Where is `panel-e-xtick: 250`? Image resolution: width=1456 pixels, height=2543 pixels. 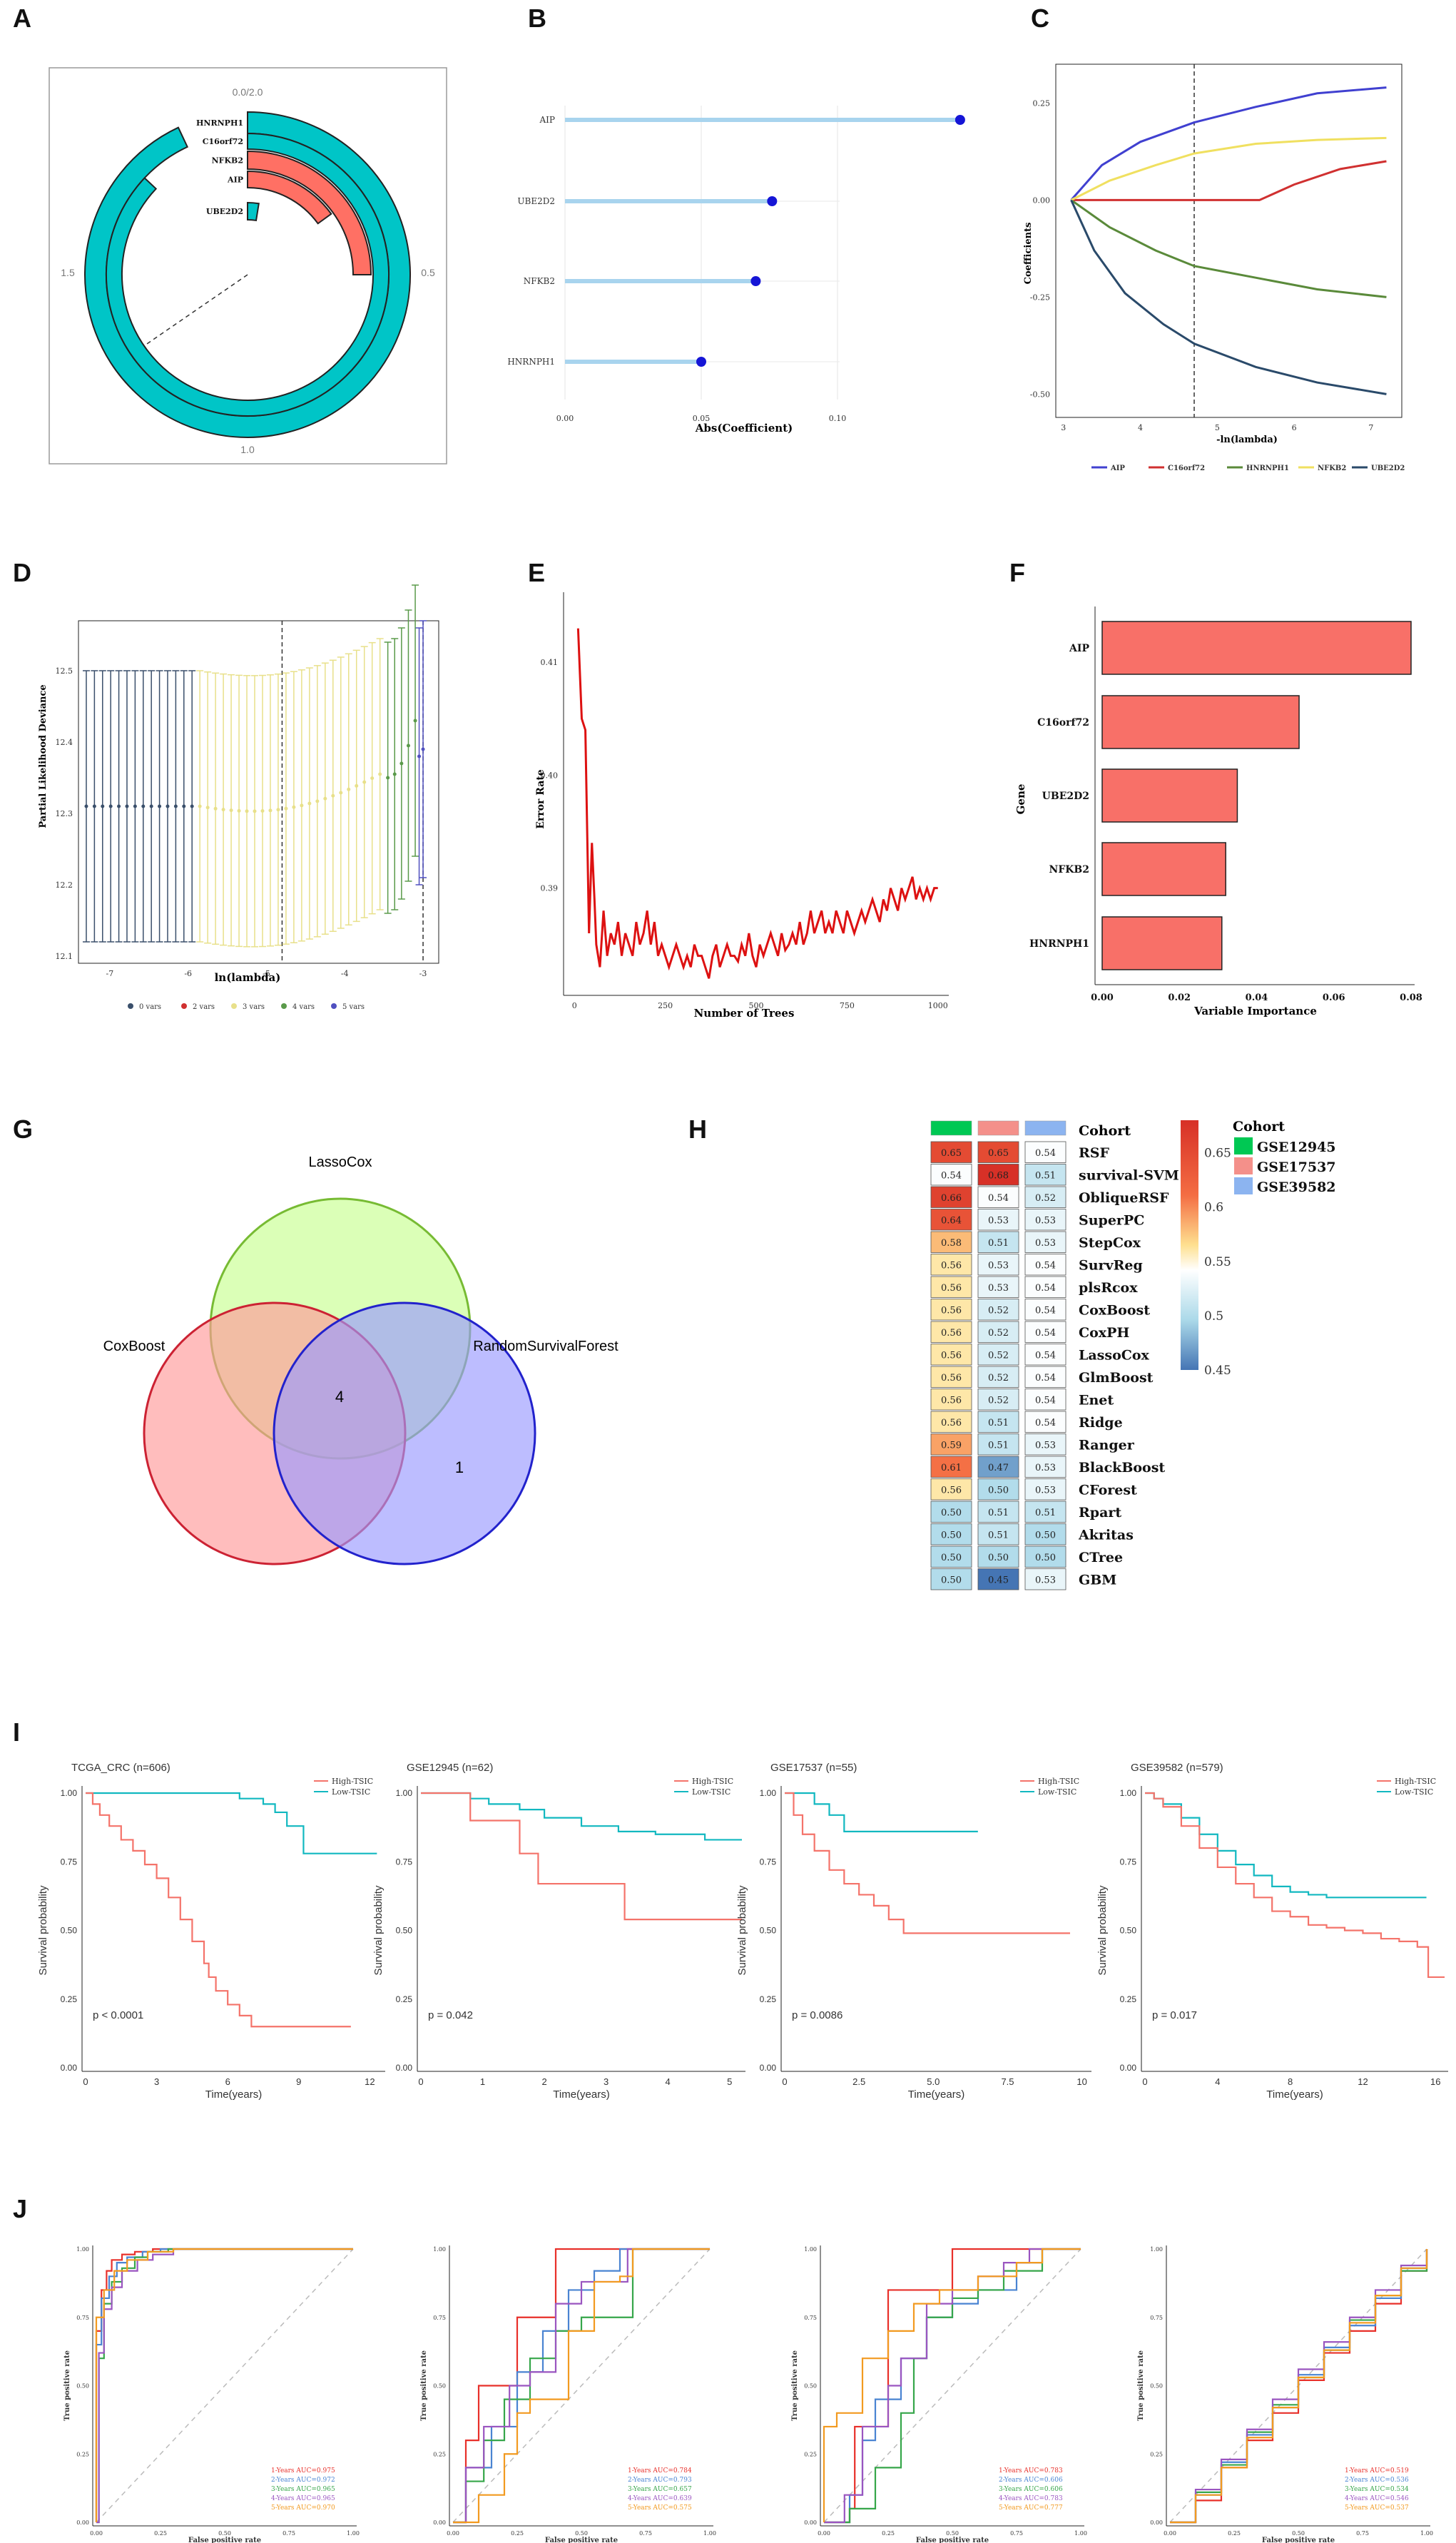 panel-e-xtick: 250 is located at coordinates (665, 1005).